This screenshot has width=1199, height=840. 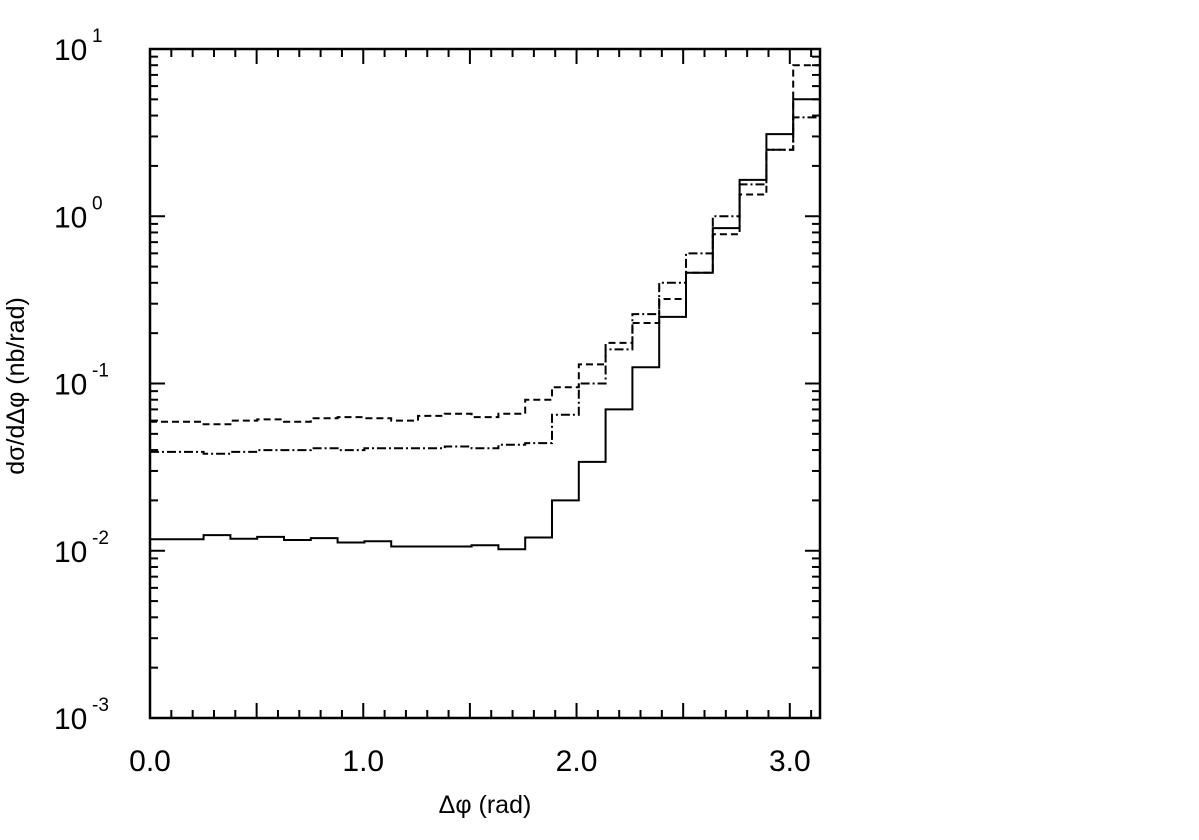 I want to click on y-tick-label: 10 -2, so click(x=81, y=548).